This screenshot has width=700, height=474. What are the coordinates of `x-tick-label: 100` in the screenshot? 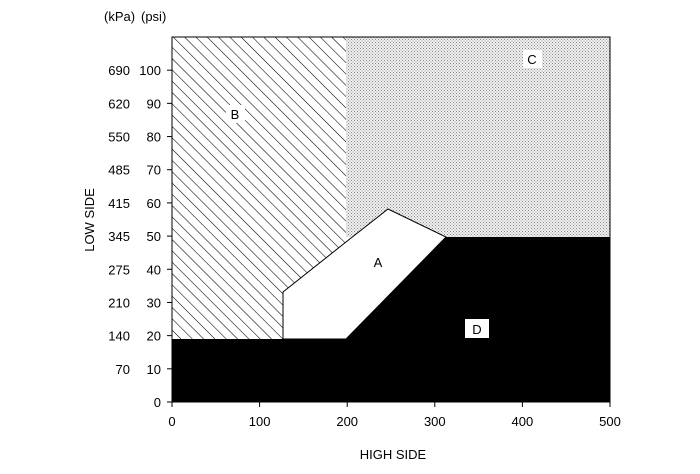 It's located at (260, 421).